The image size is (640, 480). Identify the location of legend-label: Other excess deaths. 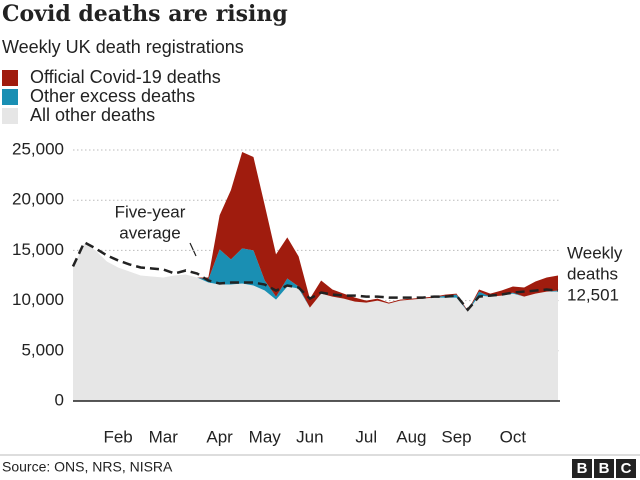
(112, 96).